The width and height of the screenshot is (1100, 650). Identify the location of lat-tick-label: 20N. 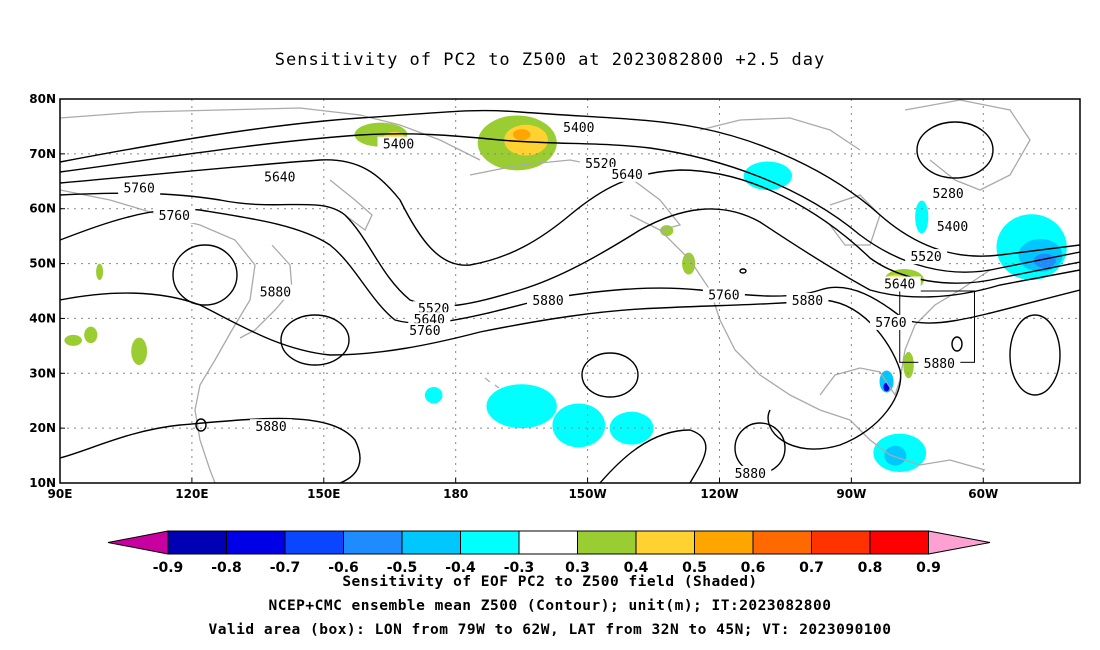
(42, 428).